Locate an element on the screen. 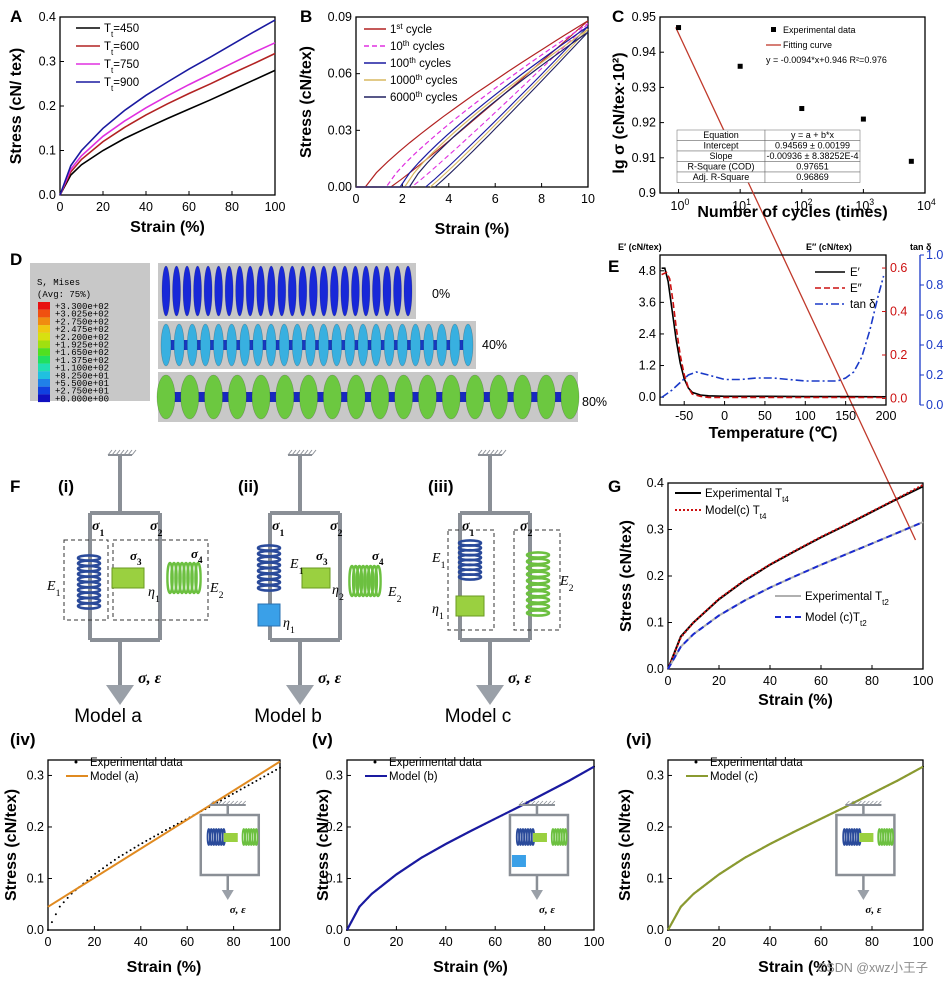  inset-dashpot-green is located at coordinates (230, 837).